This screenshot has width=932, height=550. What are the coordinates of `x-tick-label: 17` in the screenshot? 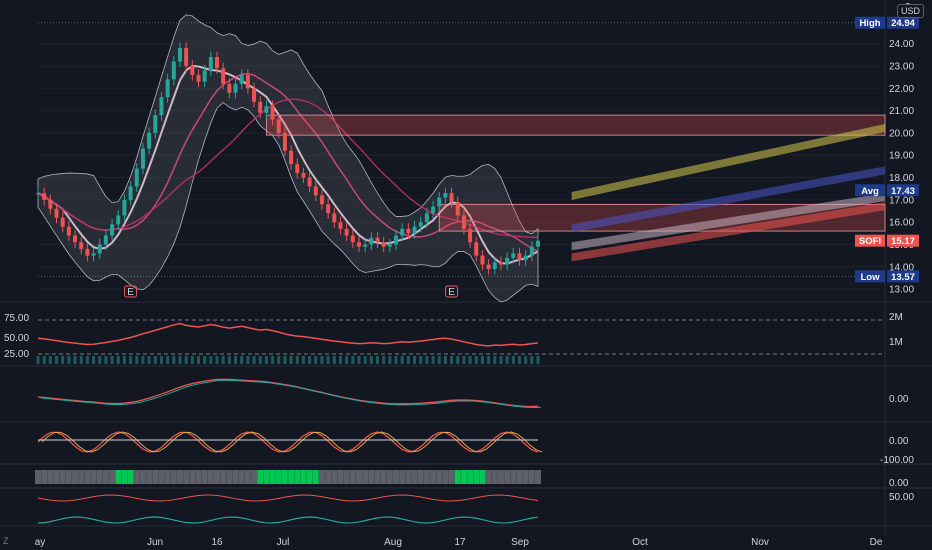 It's located at (460, 542).